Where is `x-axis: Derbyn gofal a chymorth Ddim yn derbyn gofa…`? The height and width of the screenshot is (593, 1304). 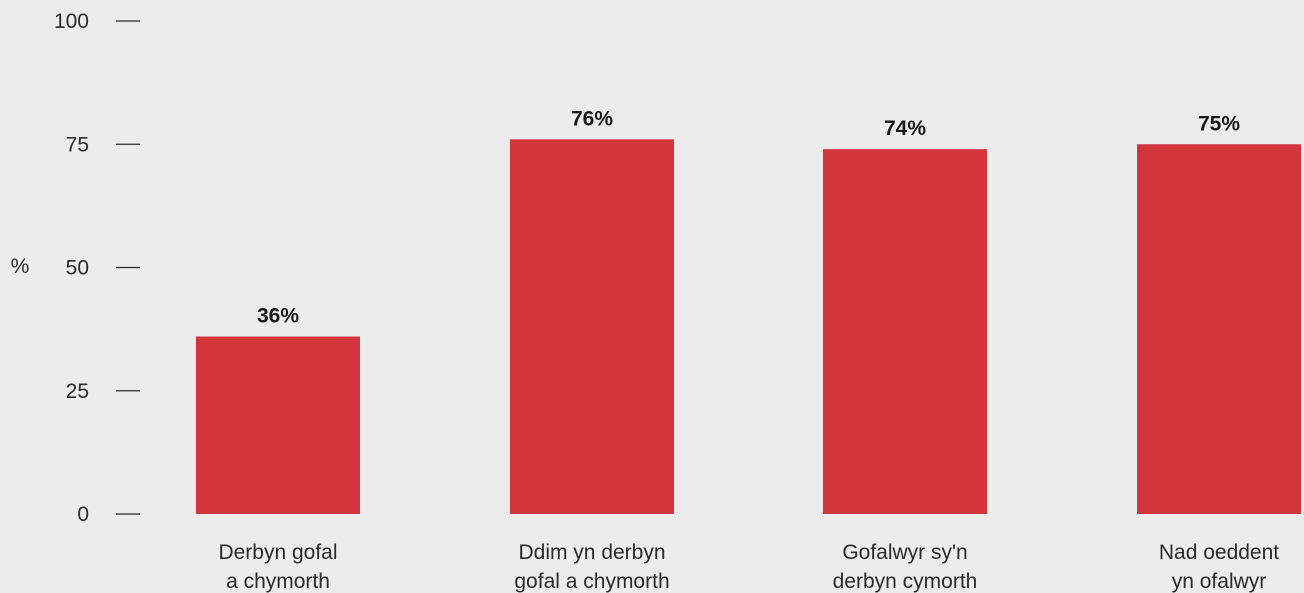
x-axis: Derbyn gofal a chymorth Ddim yn derbyn gofa… is located at coordinates (748, 567).